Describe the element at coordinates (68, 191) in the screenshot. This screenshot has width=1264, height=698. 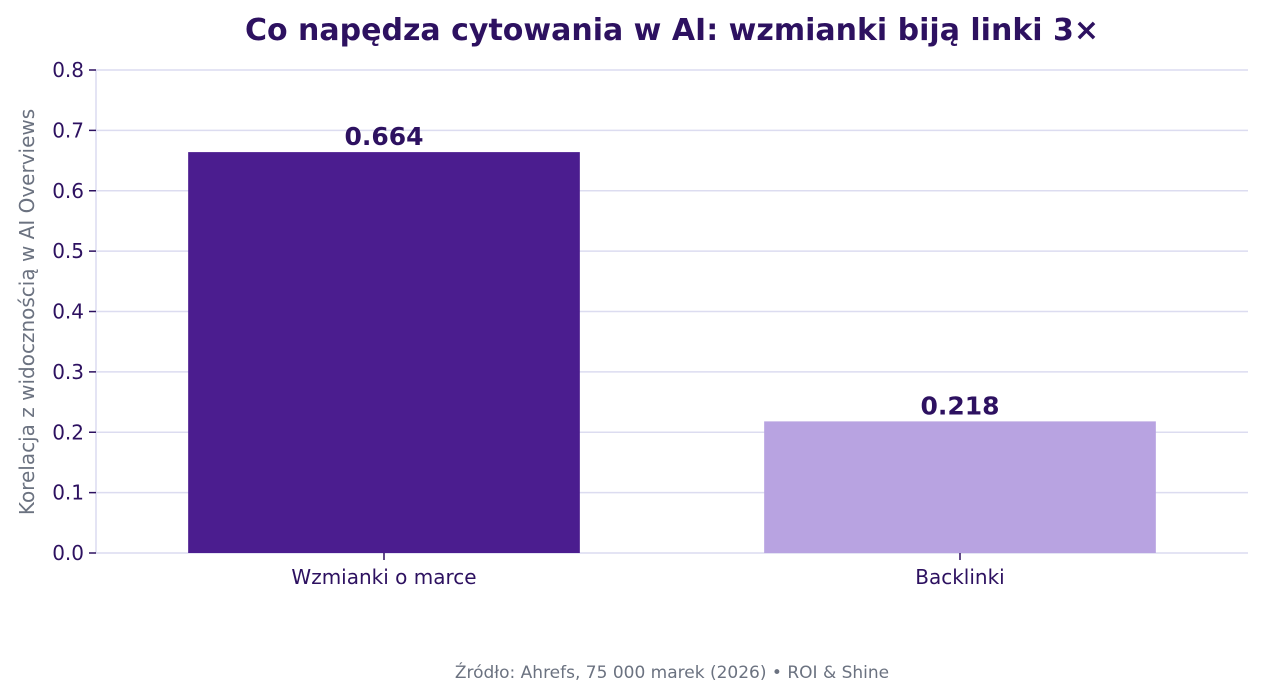
I see `y-tick-label: 0.6` at that location.